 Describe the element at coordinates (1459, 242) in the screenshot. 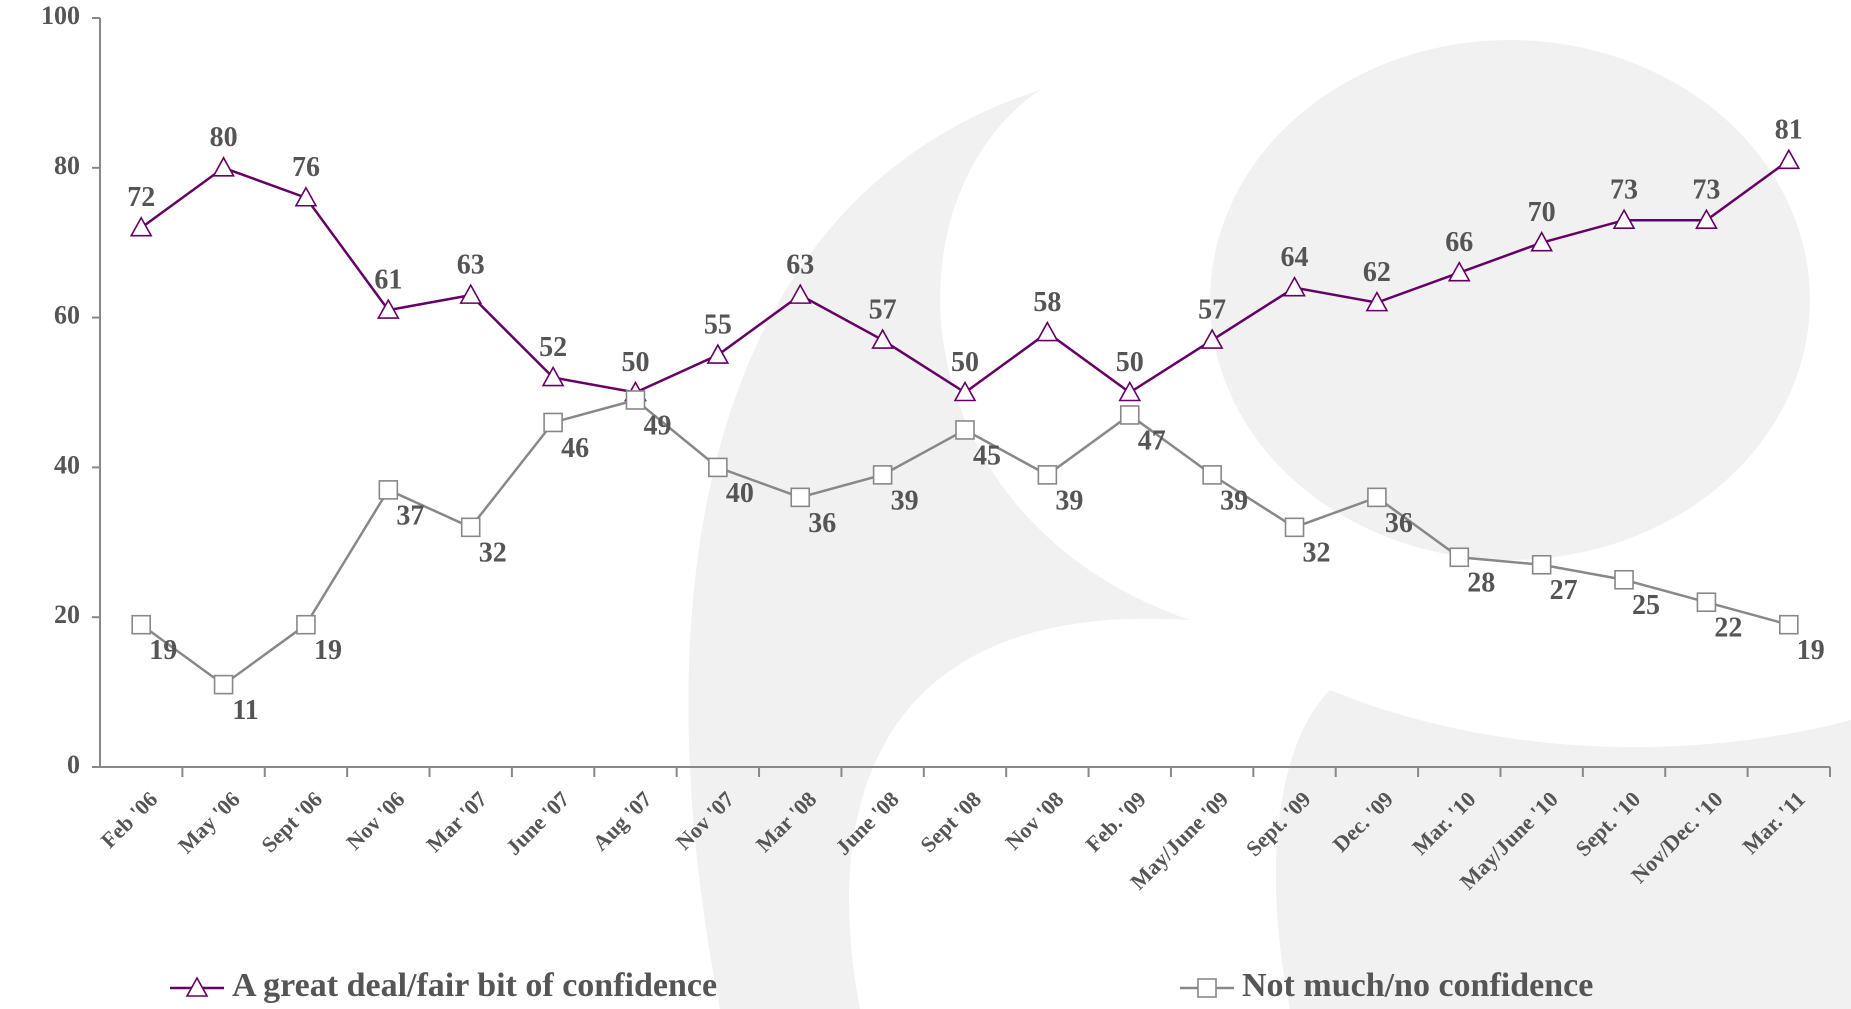

I see `data-label: 66` at that location.